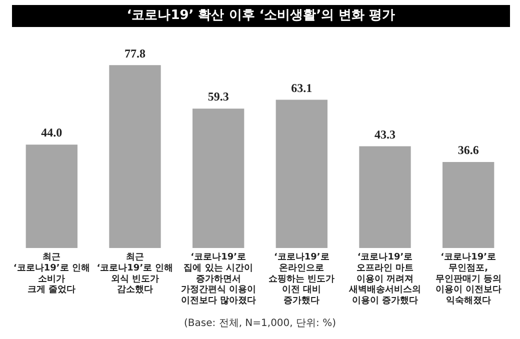 This screenshot has height=339, width=520. I want to click on data-label: 44.0, so click(51, 133).